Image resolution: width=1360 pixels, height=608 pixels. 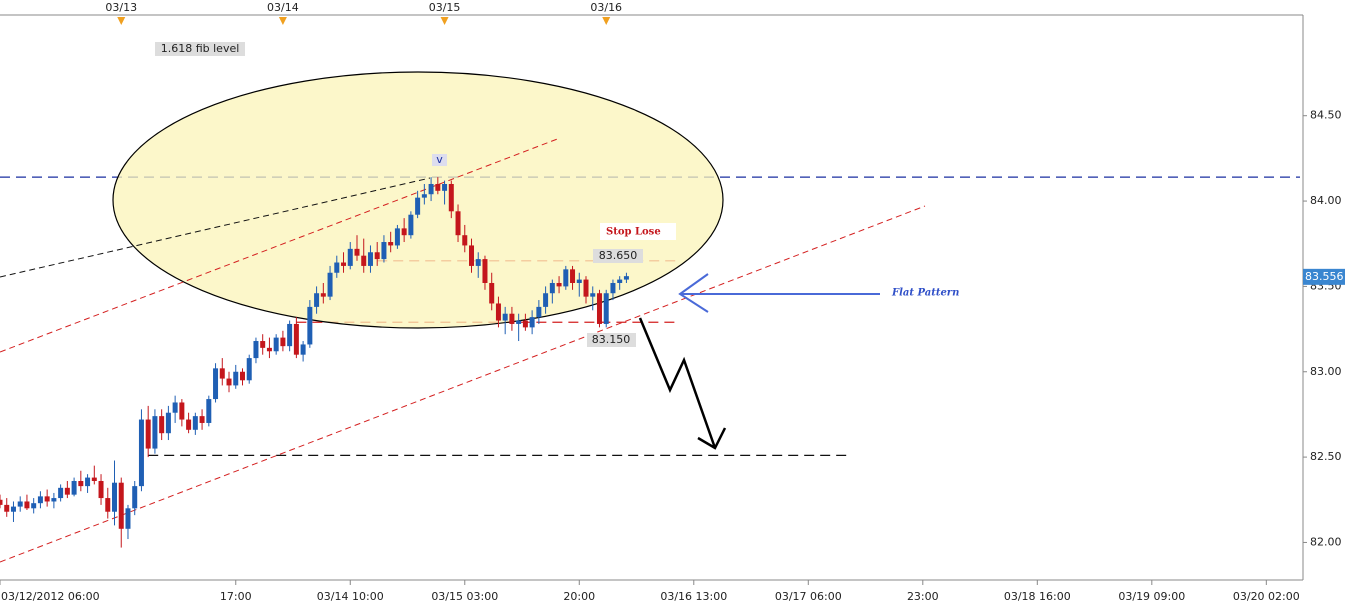 What do you see at coordinates (606, 7) in the screenshot?
I see `date-marker-label: 03/16` at bounding box center [606, 7].